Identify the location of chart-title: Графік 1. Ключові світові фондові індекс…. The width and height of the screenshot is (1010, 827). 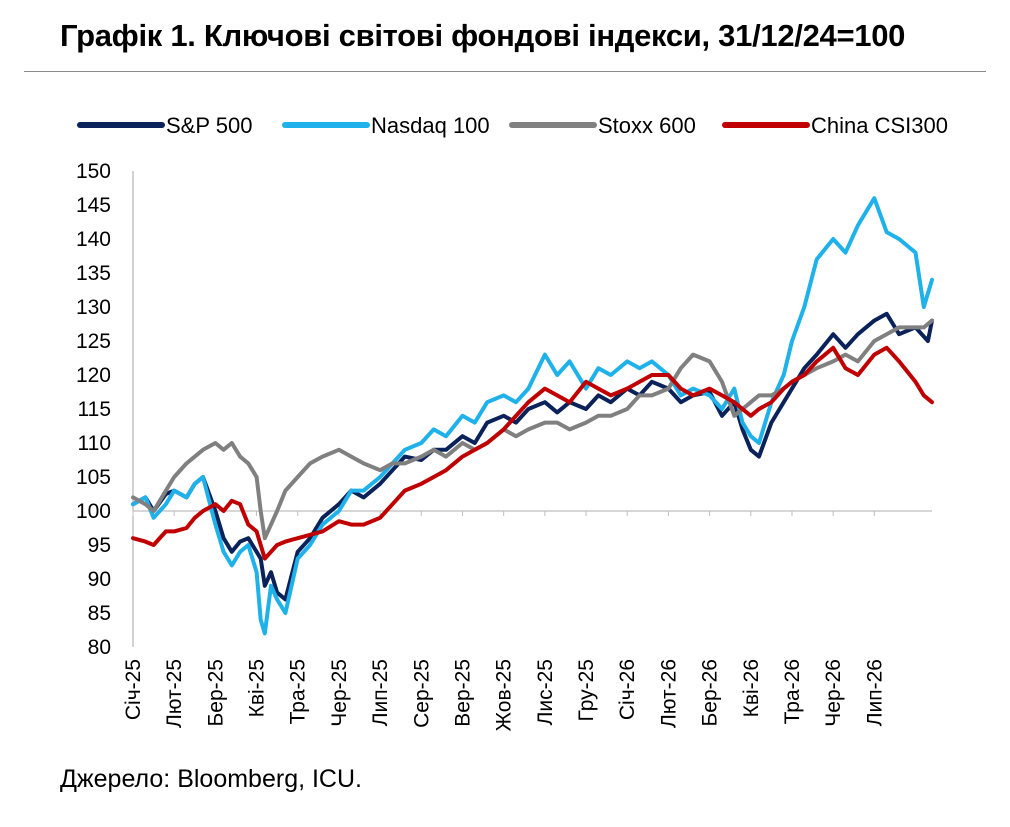
(483, 35).